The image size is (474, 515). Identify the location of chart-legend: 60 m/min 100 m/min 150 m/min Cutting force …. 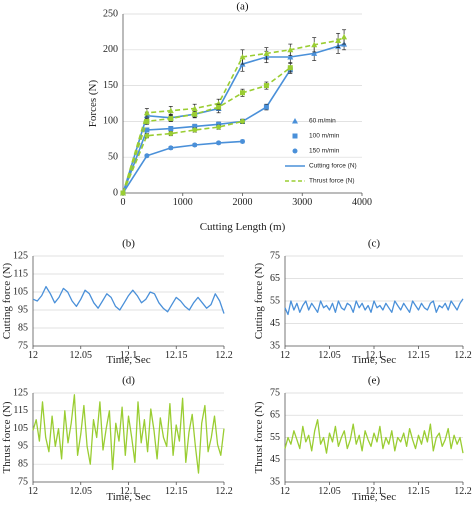
(321, 151).